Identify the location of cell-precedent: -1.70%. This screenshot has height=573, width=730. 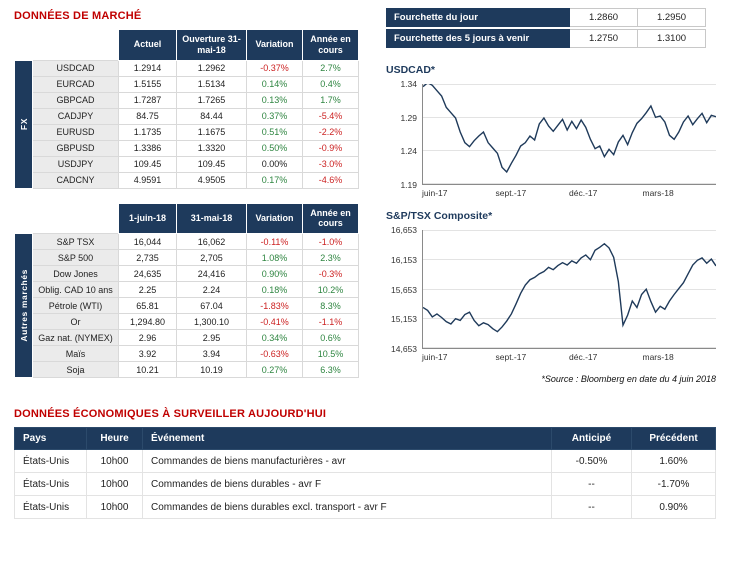
(673, 484).